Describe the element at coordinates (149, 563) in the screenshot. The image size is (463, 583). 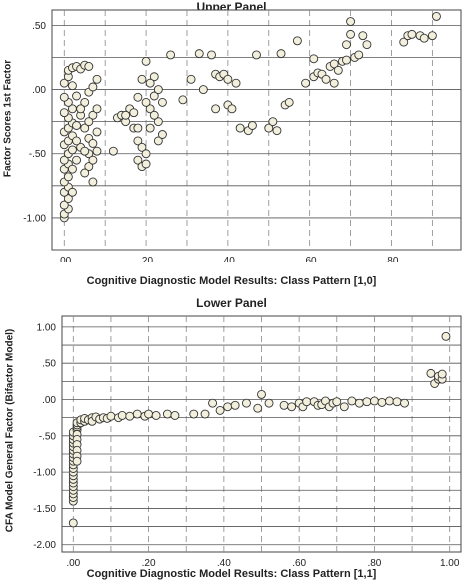
I see `x-tick-label: .20` at that location.